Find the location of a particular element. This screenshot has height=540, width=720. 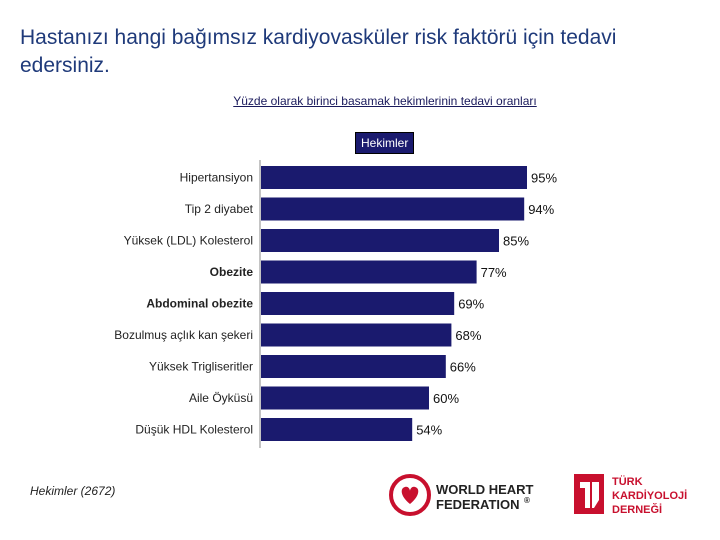

whf-name-line2: FEDERATION is located at coordinates (478, 504).